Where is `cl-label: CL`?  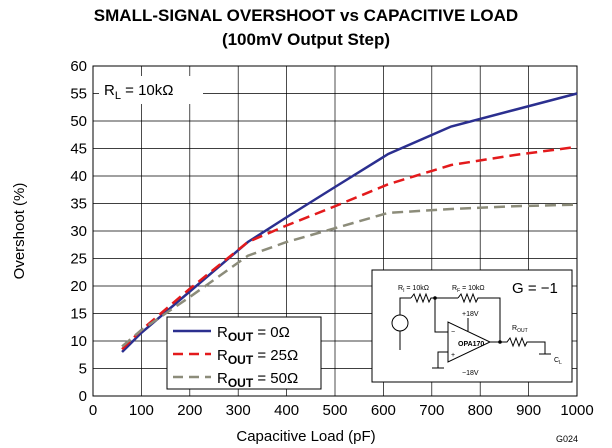 cl-label: CL is located at coordinates (558, 361).